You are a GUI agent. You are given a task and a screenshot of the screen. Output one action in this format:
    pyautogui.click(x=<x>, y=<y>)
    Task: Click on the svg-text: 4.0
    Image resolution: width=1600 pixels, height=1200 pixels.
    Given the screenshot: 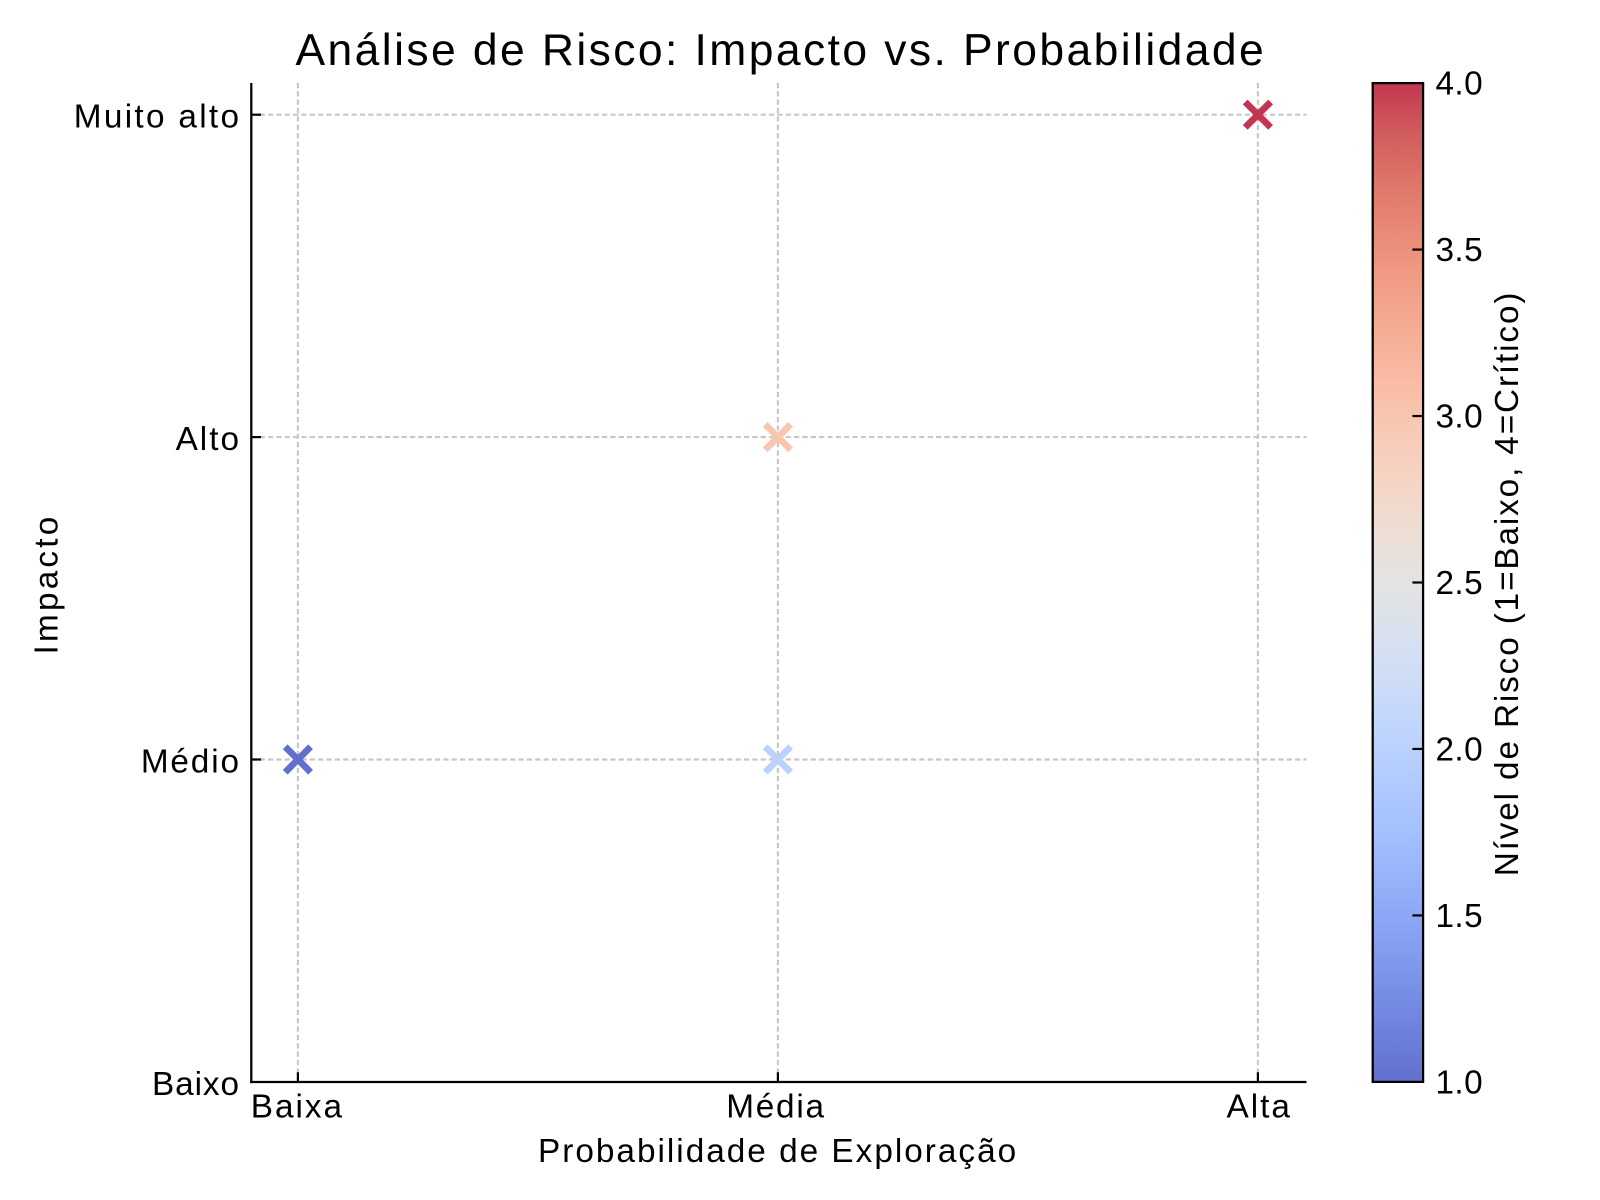 What is the action you would take?
    pyautogui.click(x=1460, y=84)
    